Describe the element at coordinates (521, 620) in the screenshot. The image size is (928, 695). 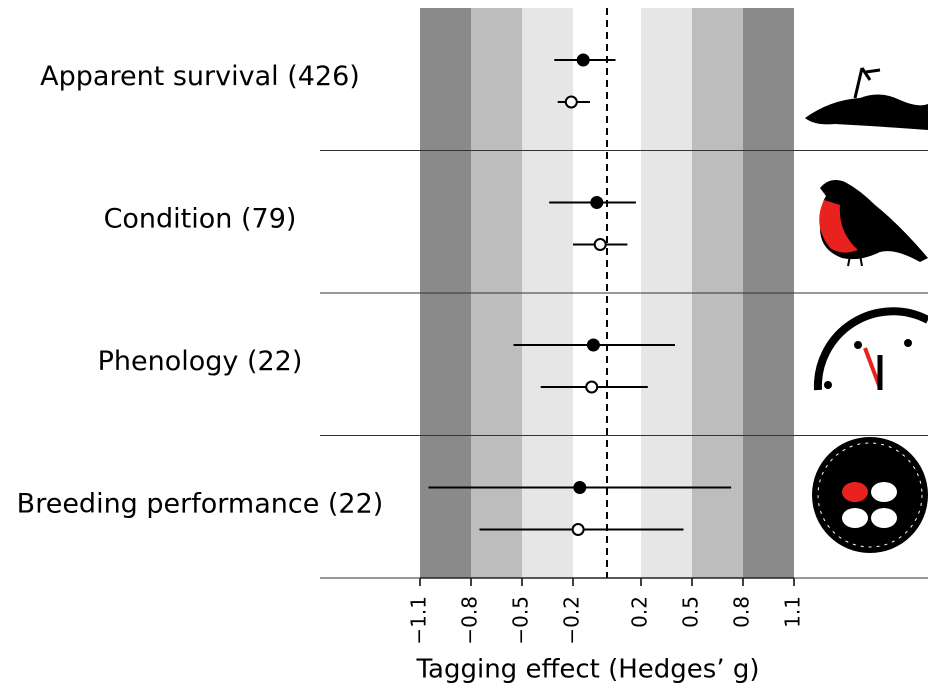
I see `x-tick-label: −0.5` at that location.